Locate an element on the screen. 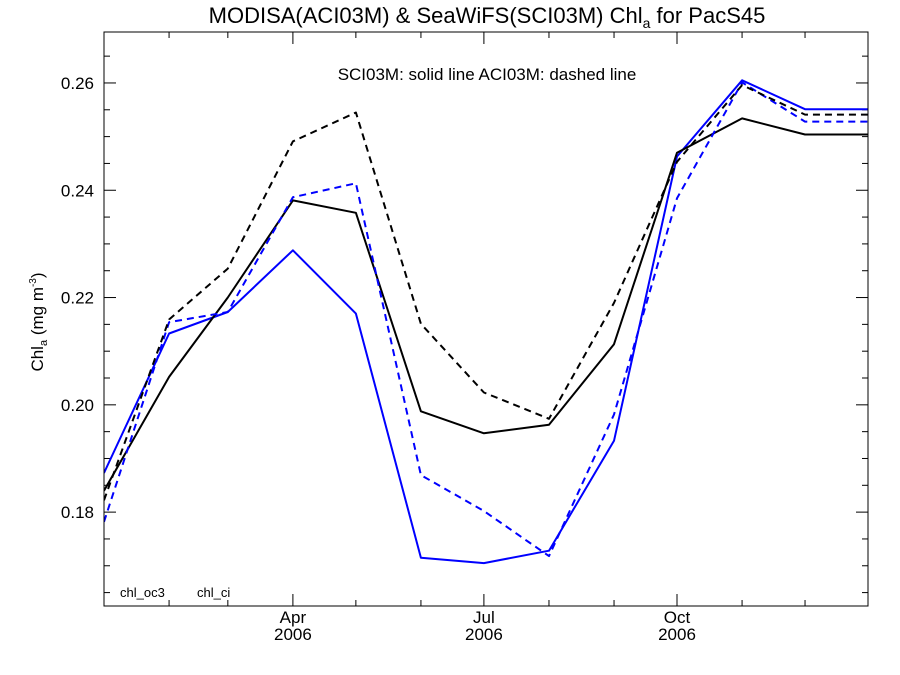 Image resolution: width=900 pixels, height=675 pixels. ylabel-subscript: a is located at coordinates (44, 342).